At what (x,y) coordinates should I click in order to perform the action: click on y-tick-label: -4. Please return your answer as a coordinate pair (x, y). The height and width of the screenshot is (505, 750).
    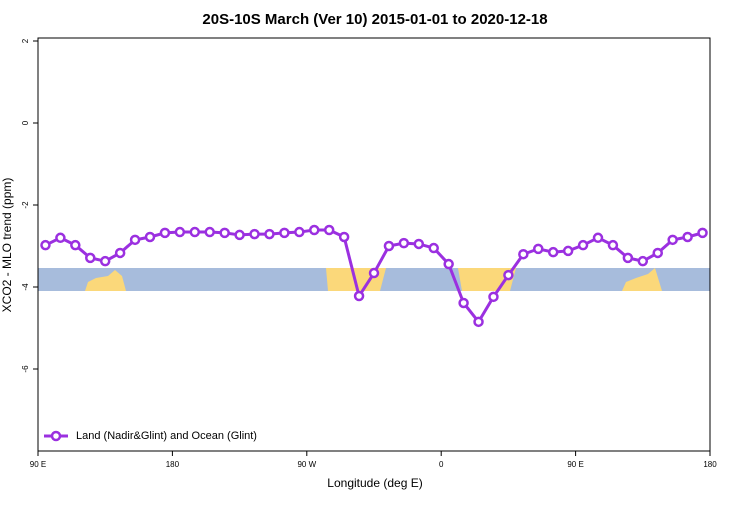
    Looking at the image, I should click on (25, 287).